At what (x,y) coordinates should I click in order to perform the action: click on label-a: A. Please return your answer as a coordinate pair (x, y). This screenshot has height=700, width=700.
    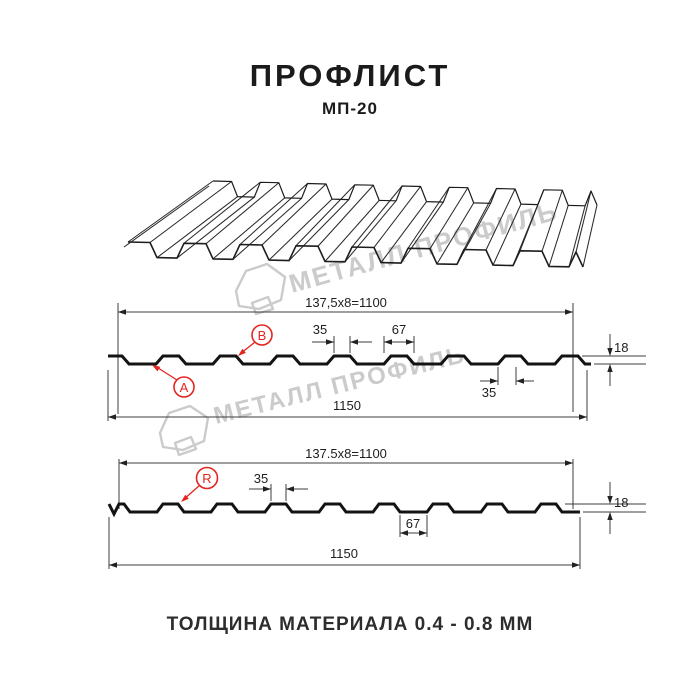
    Looking at the image, I should click on (184, 387).